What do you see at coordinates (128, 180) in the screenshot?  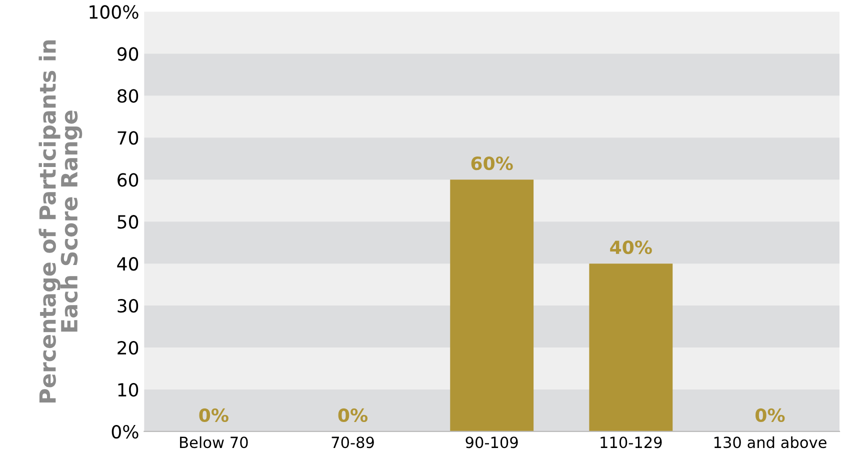 I see `y-tick-label: 60` at bounding box center [128, 180].